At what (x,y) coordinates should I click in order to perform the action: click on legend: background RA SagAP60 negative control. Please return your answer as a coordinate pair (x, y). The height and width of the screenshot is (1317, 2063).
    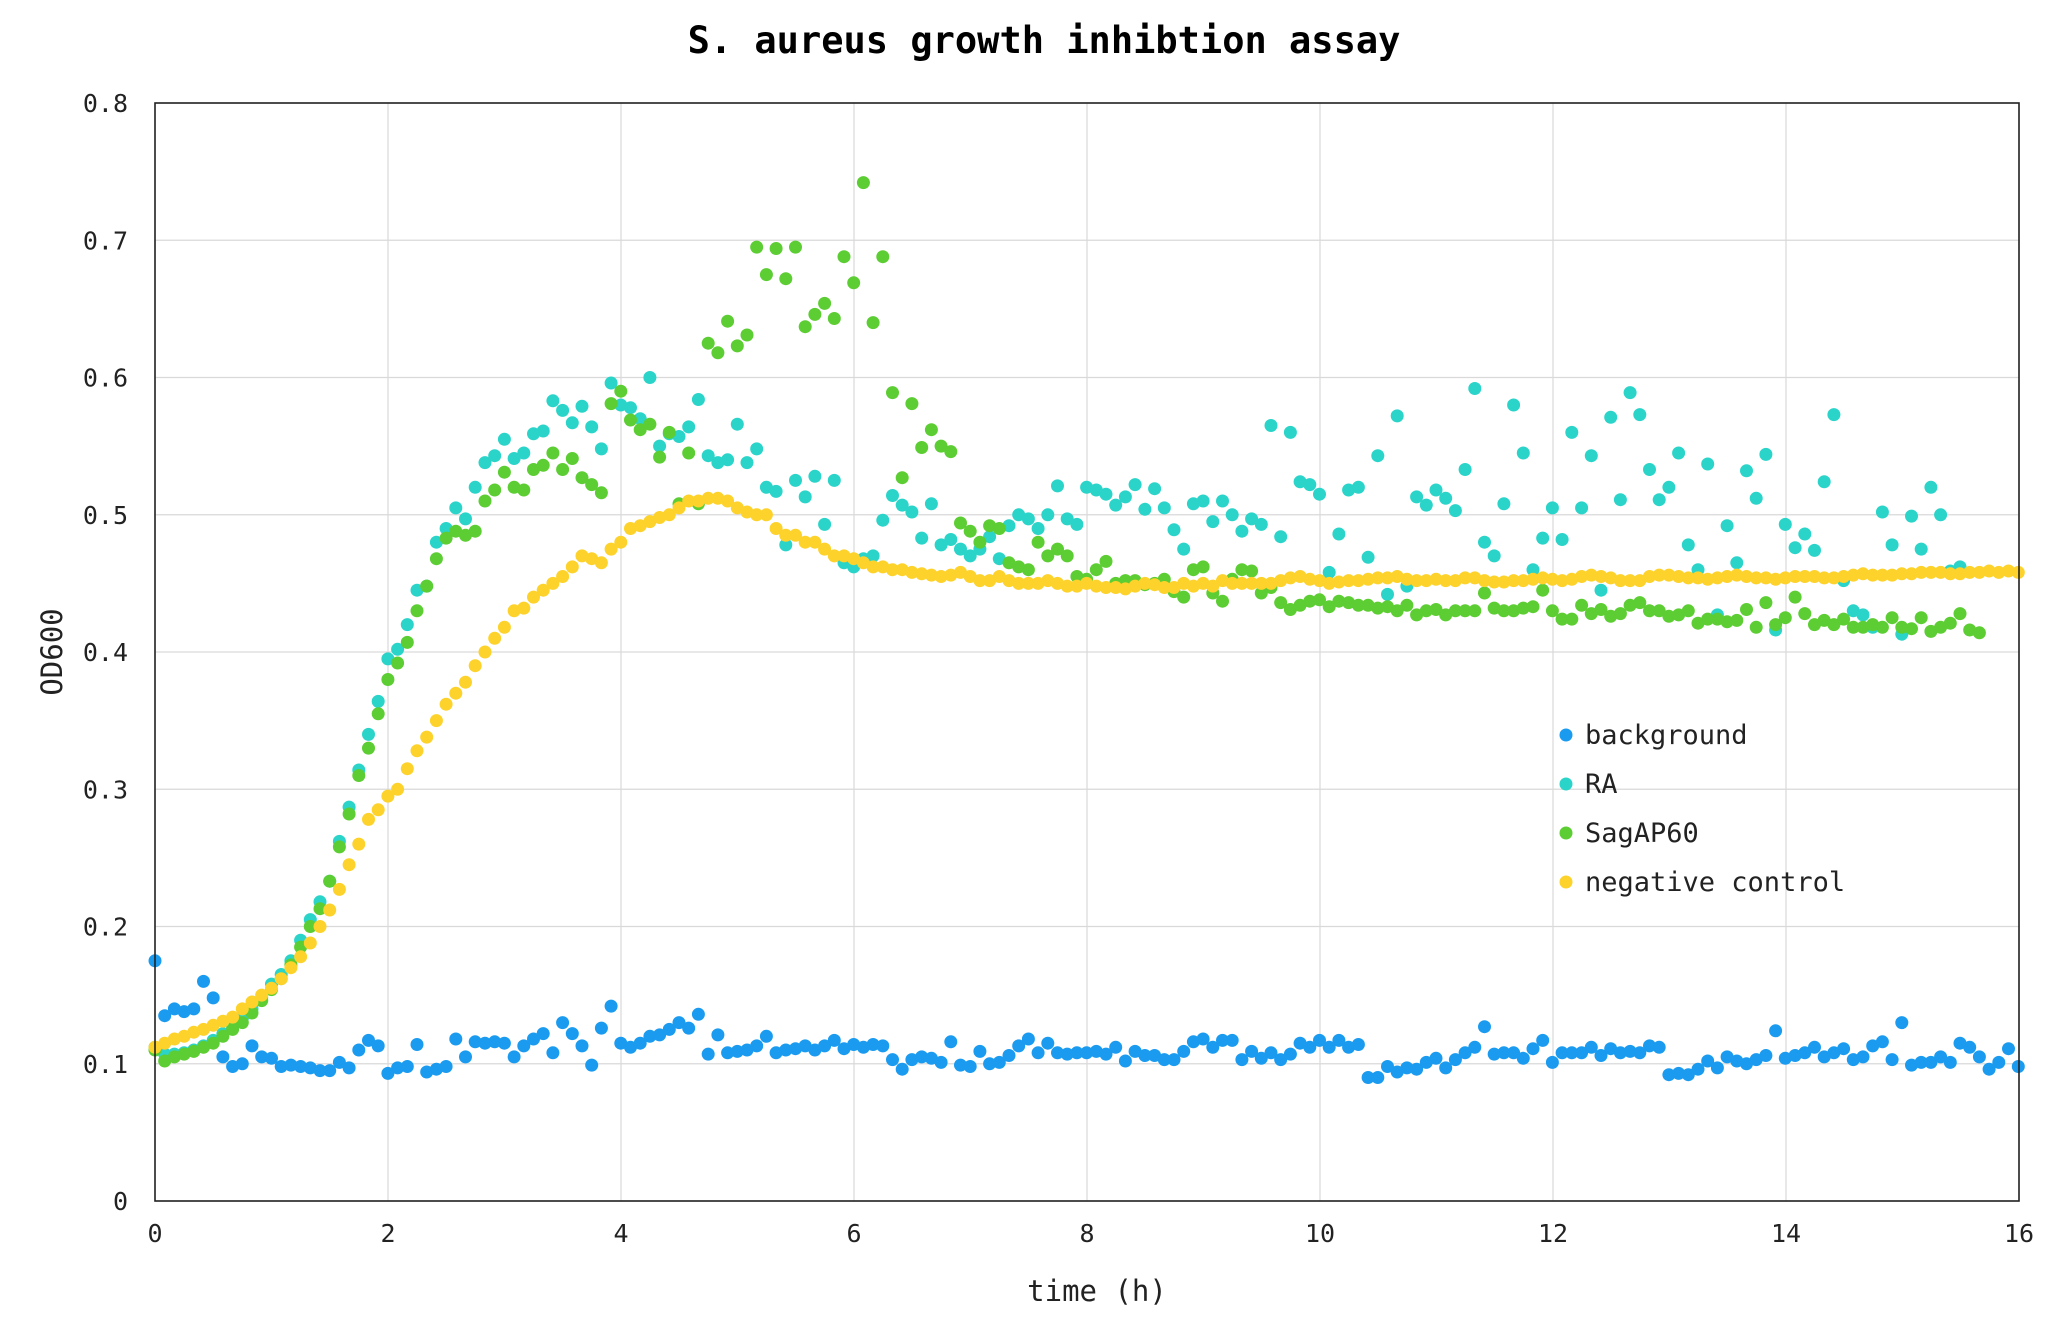
    Looking at the image, I should click on (1702, 809).